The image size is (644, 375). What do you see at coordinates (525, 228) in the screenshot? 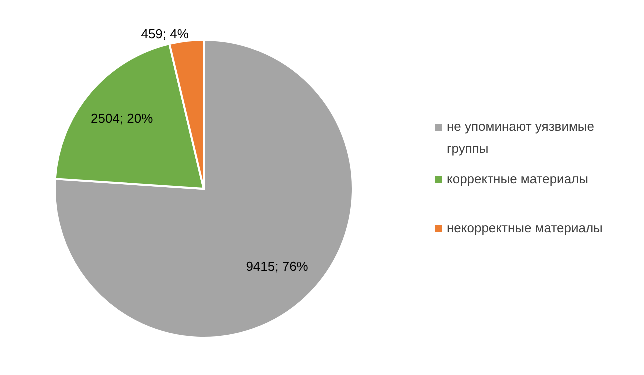
I see `legend-label: некорректные материалы` at bounding box center [525, 228].